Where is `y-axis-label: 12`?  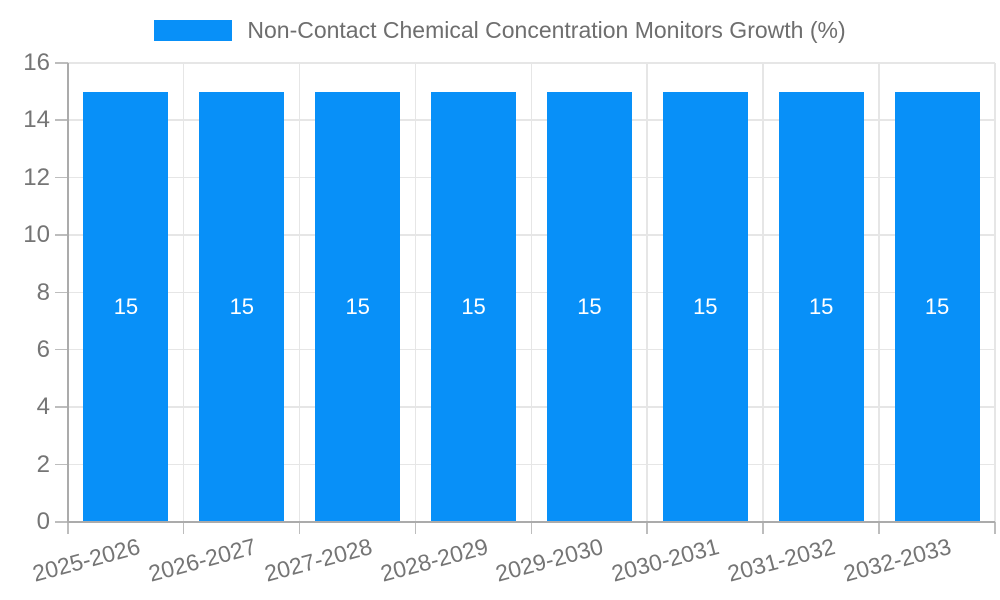
y-axis-label: 12 is located at coordinates (36, 177).